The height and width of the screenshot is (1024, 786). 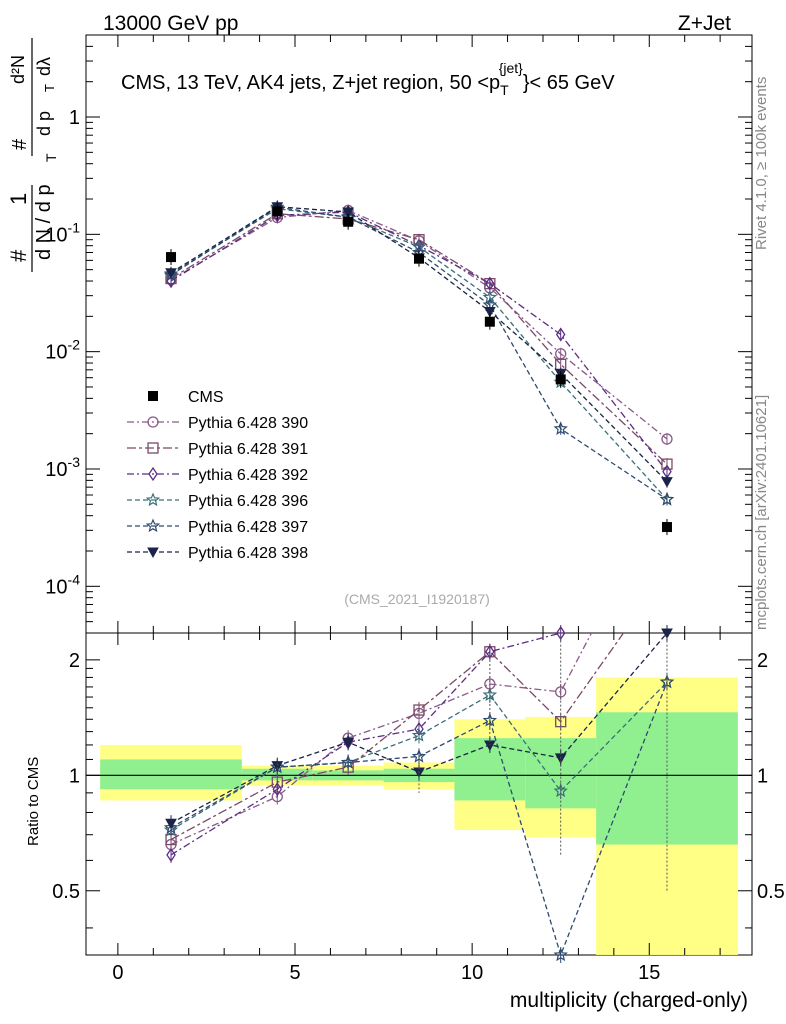 I want to click on y-tick-label-ratio-left: 2, so click(x=74, y=661).